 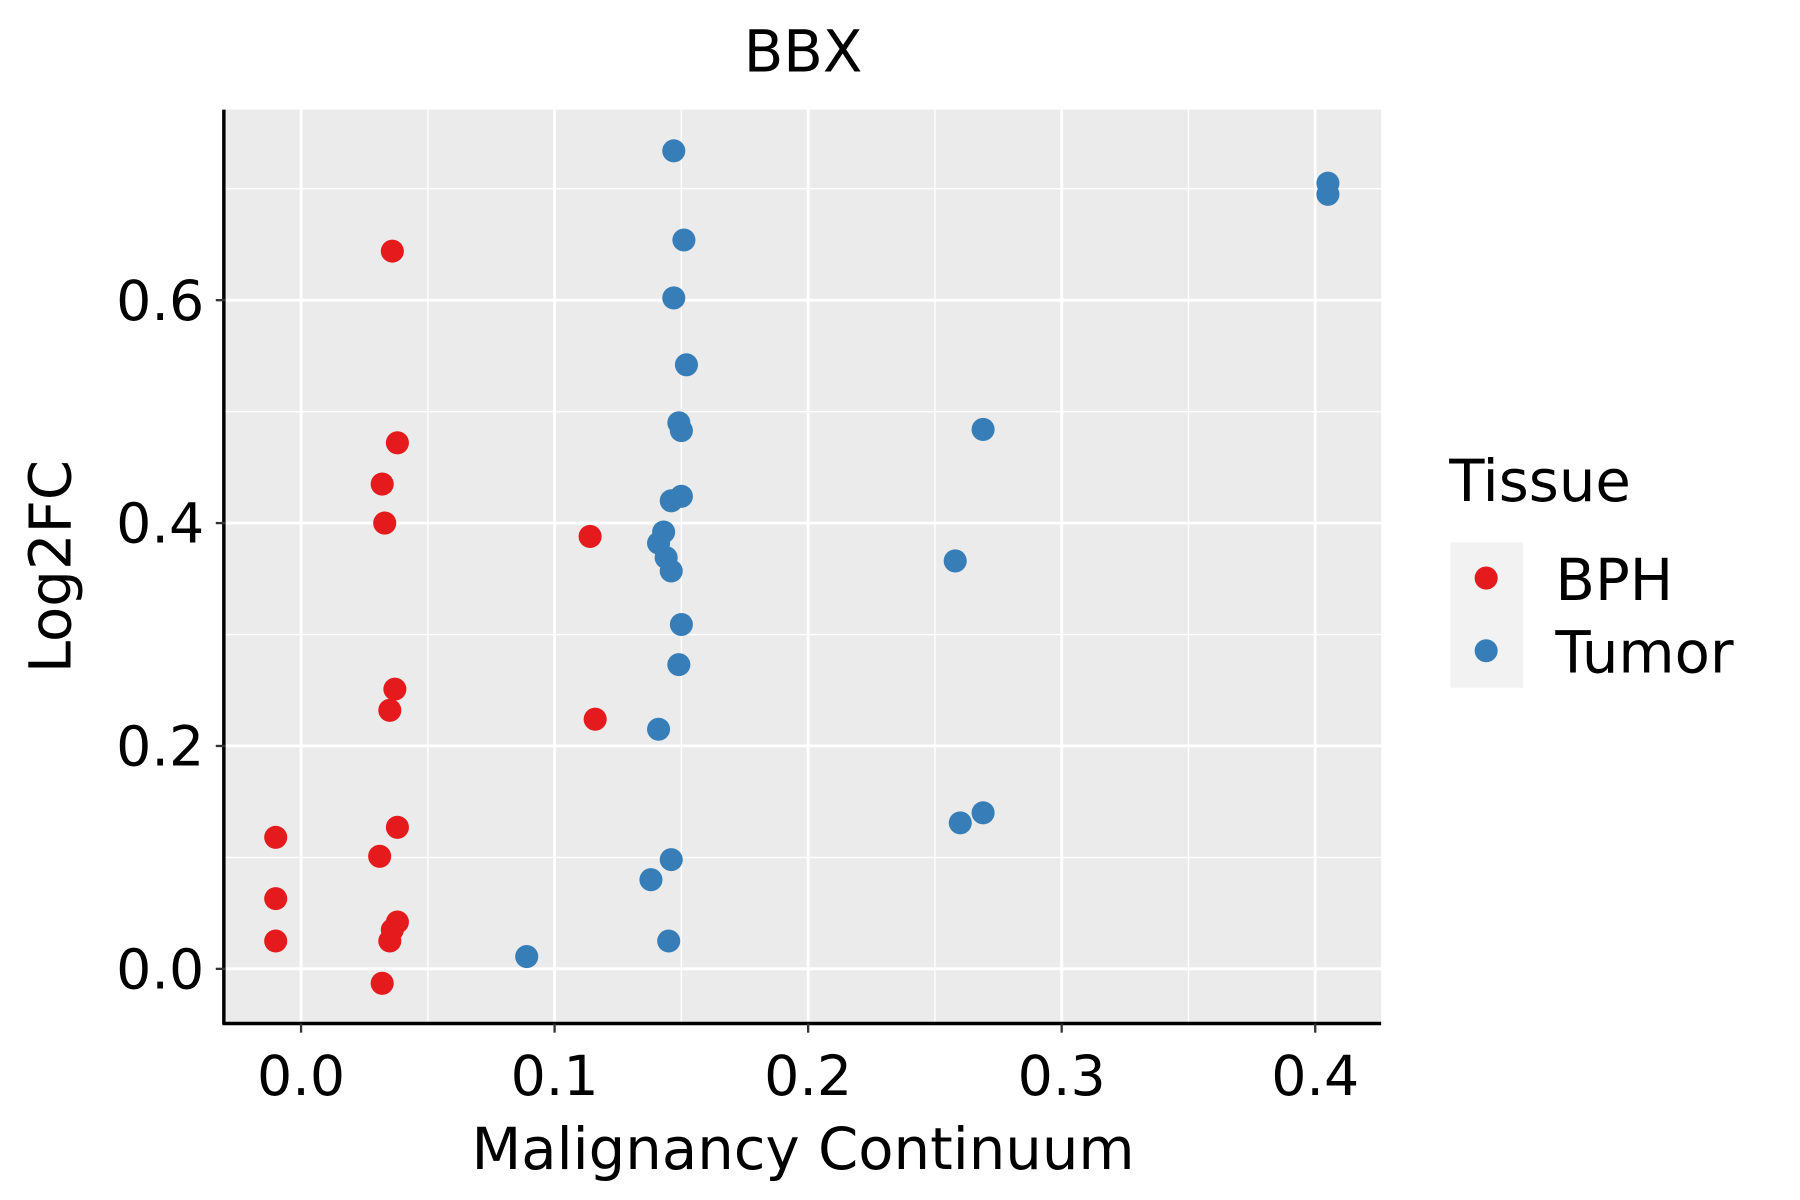 I want to click on y-tick-label: 0.0, so click(x=160, y=970).